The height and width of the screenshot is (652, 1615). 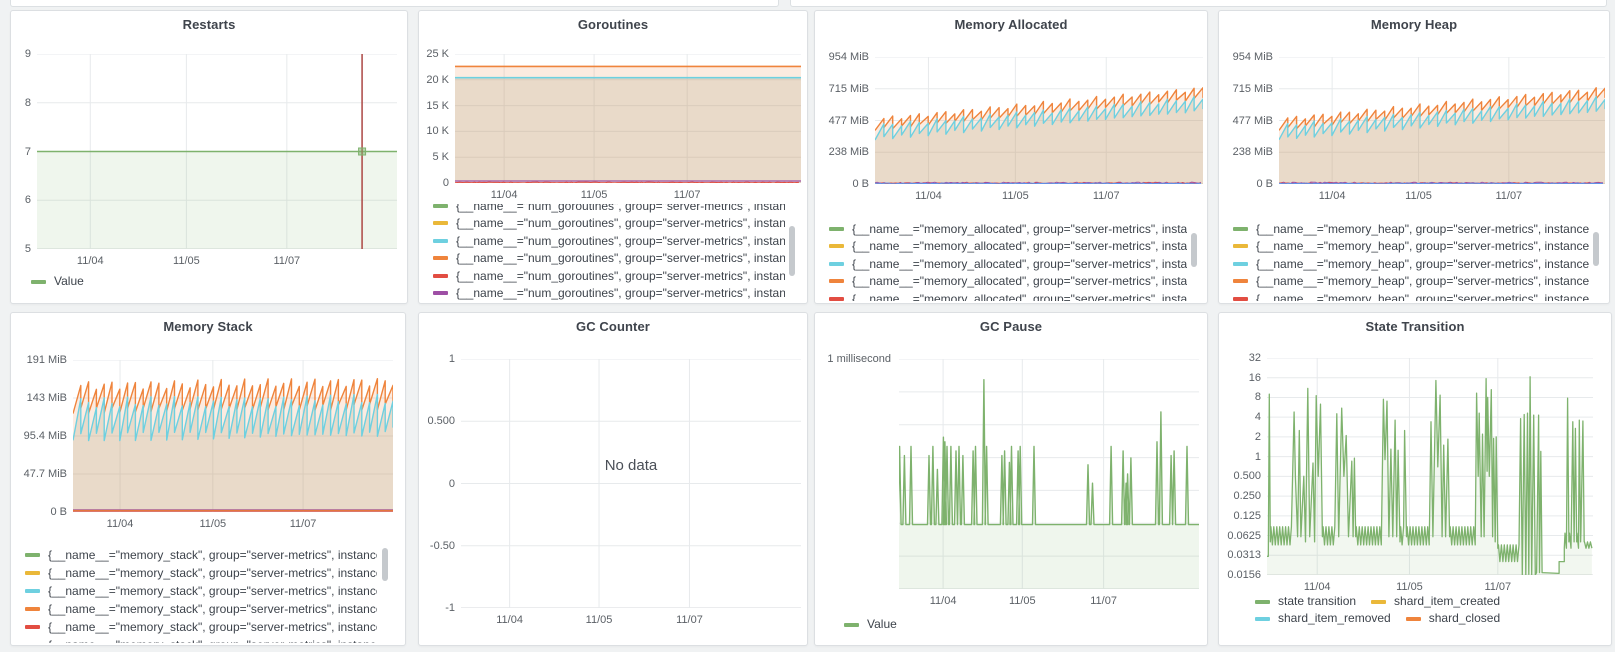 What do you see at coordinates (1323, 618) in the screenshot?
I see `legend-item: shard_item_removed` at bounding box center [1323, 618].